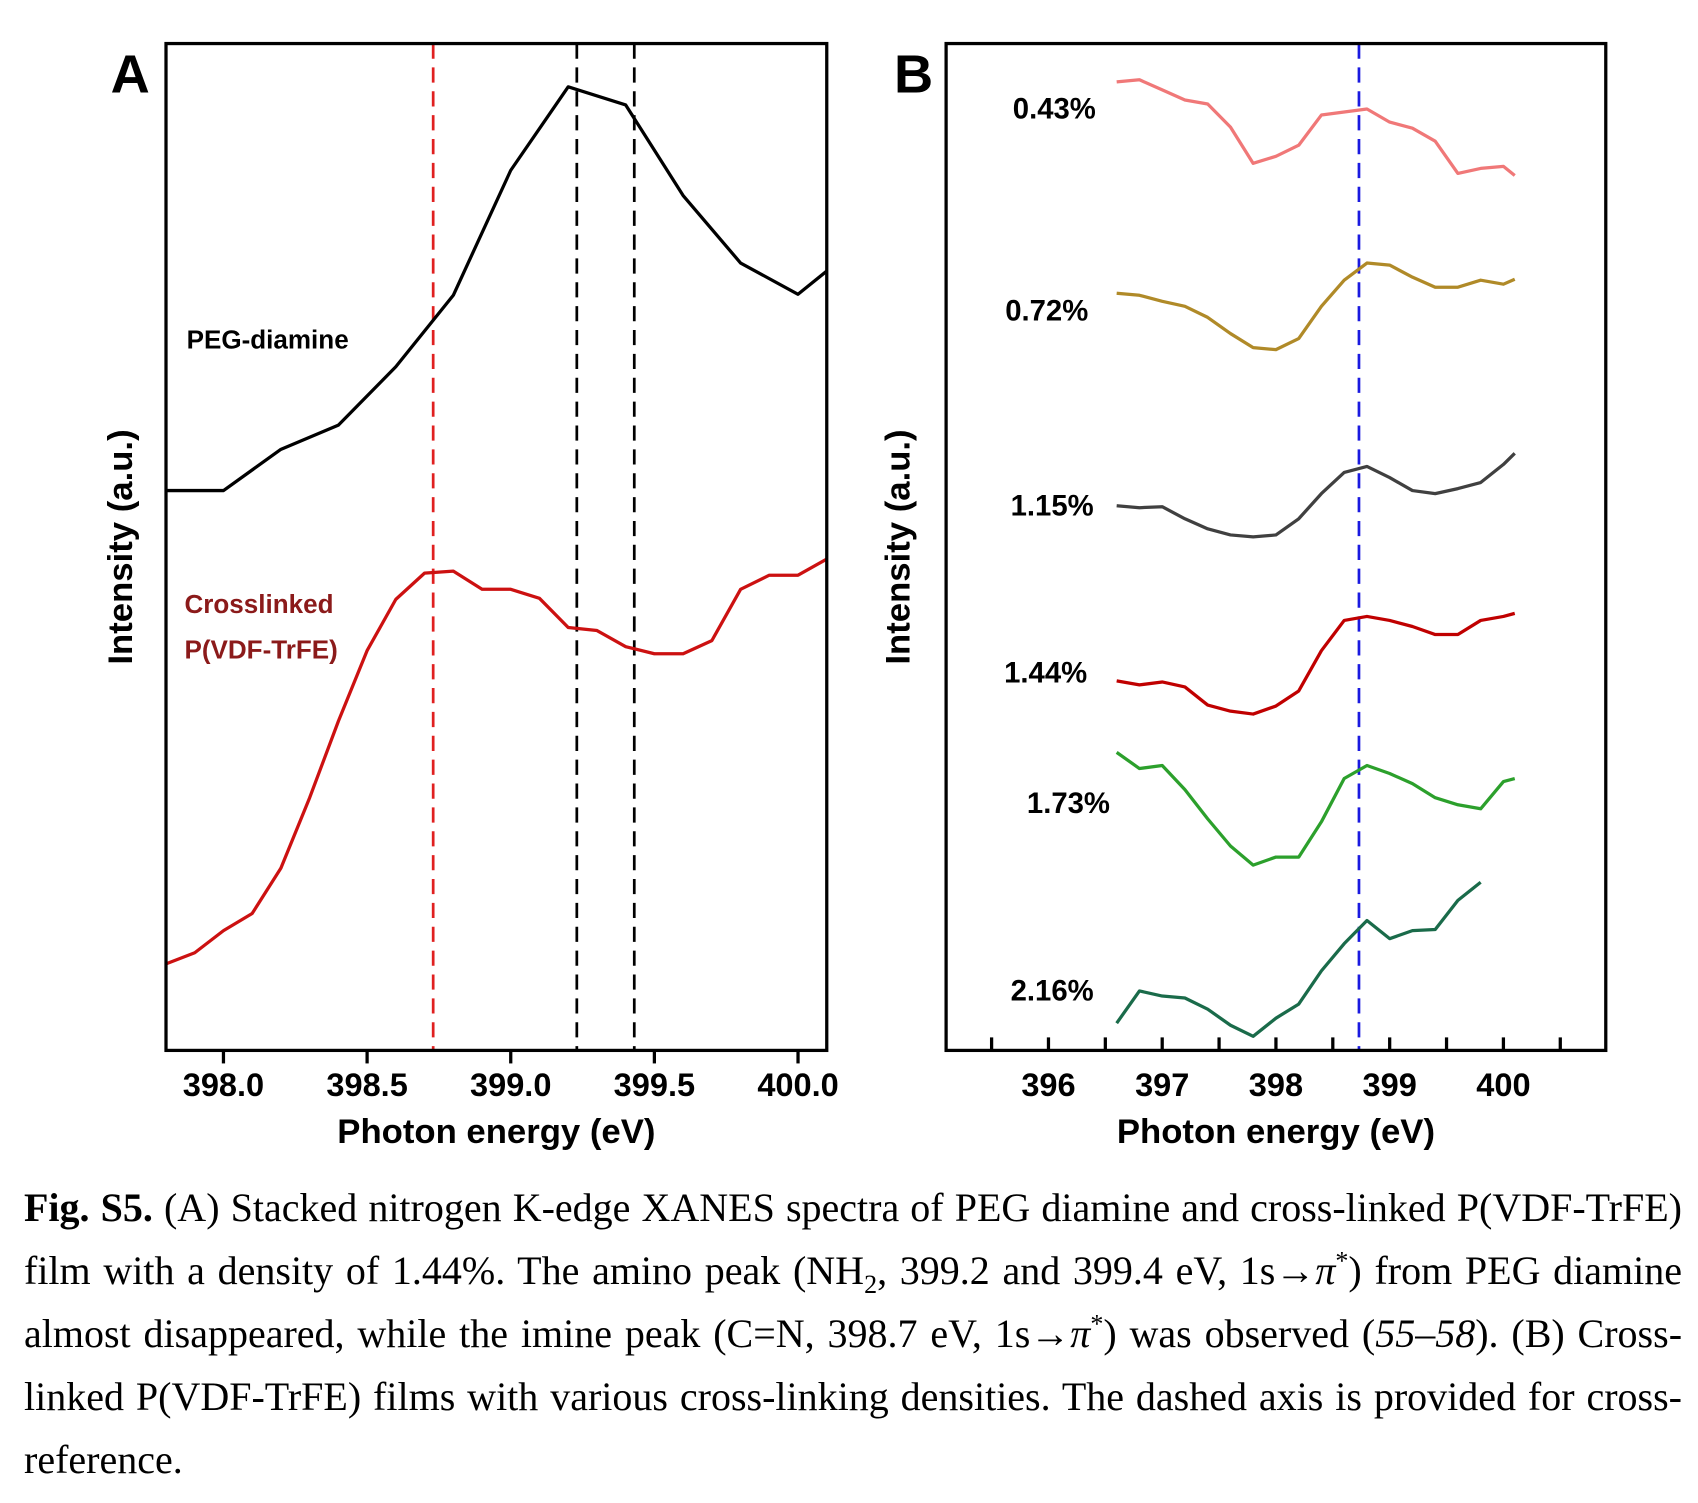  I want to click on x-tick-label: 397, so click(1162, 1085).